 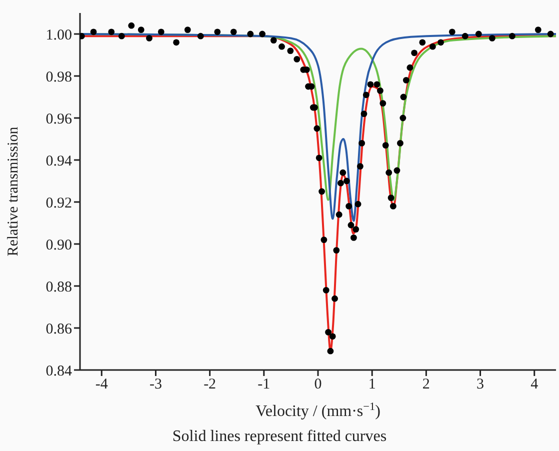 What do you see at coordinates (59, 161) in the screenshot?
I see `y-tick-label: 0.94` at bounding box center [59, 161].